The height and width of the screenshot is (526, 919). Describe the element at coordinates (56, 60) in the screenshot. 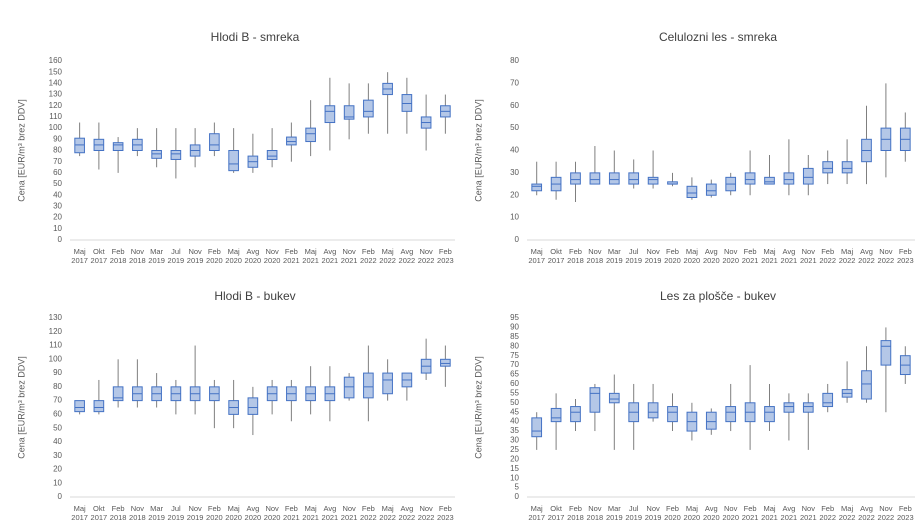

I see `y-tick-label: 160` at that location.